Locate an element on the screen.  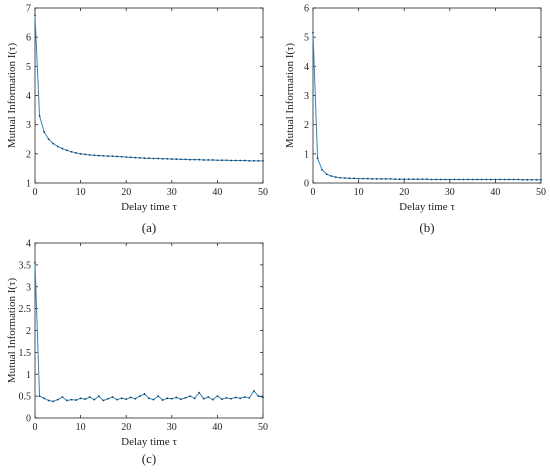
x-tick-label: 40 is located at coordinates (217, 192).